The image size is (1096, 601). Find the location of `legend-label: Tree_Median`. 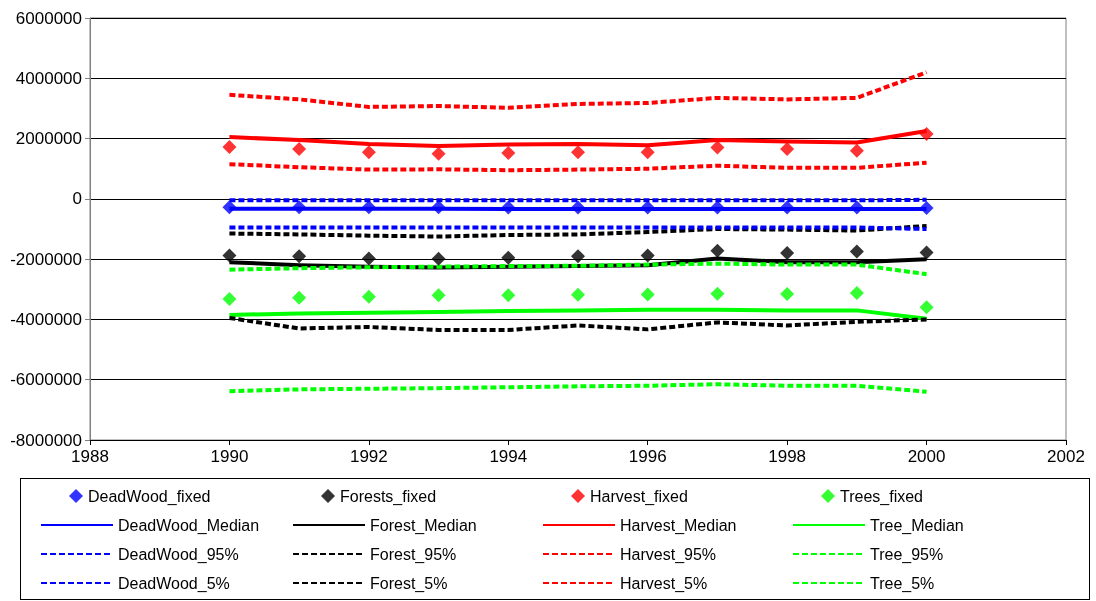

legend-label: Tree_Median is located at coordinates (917, 525).